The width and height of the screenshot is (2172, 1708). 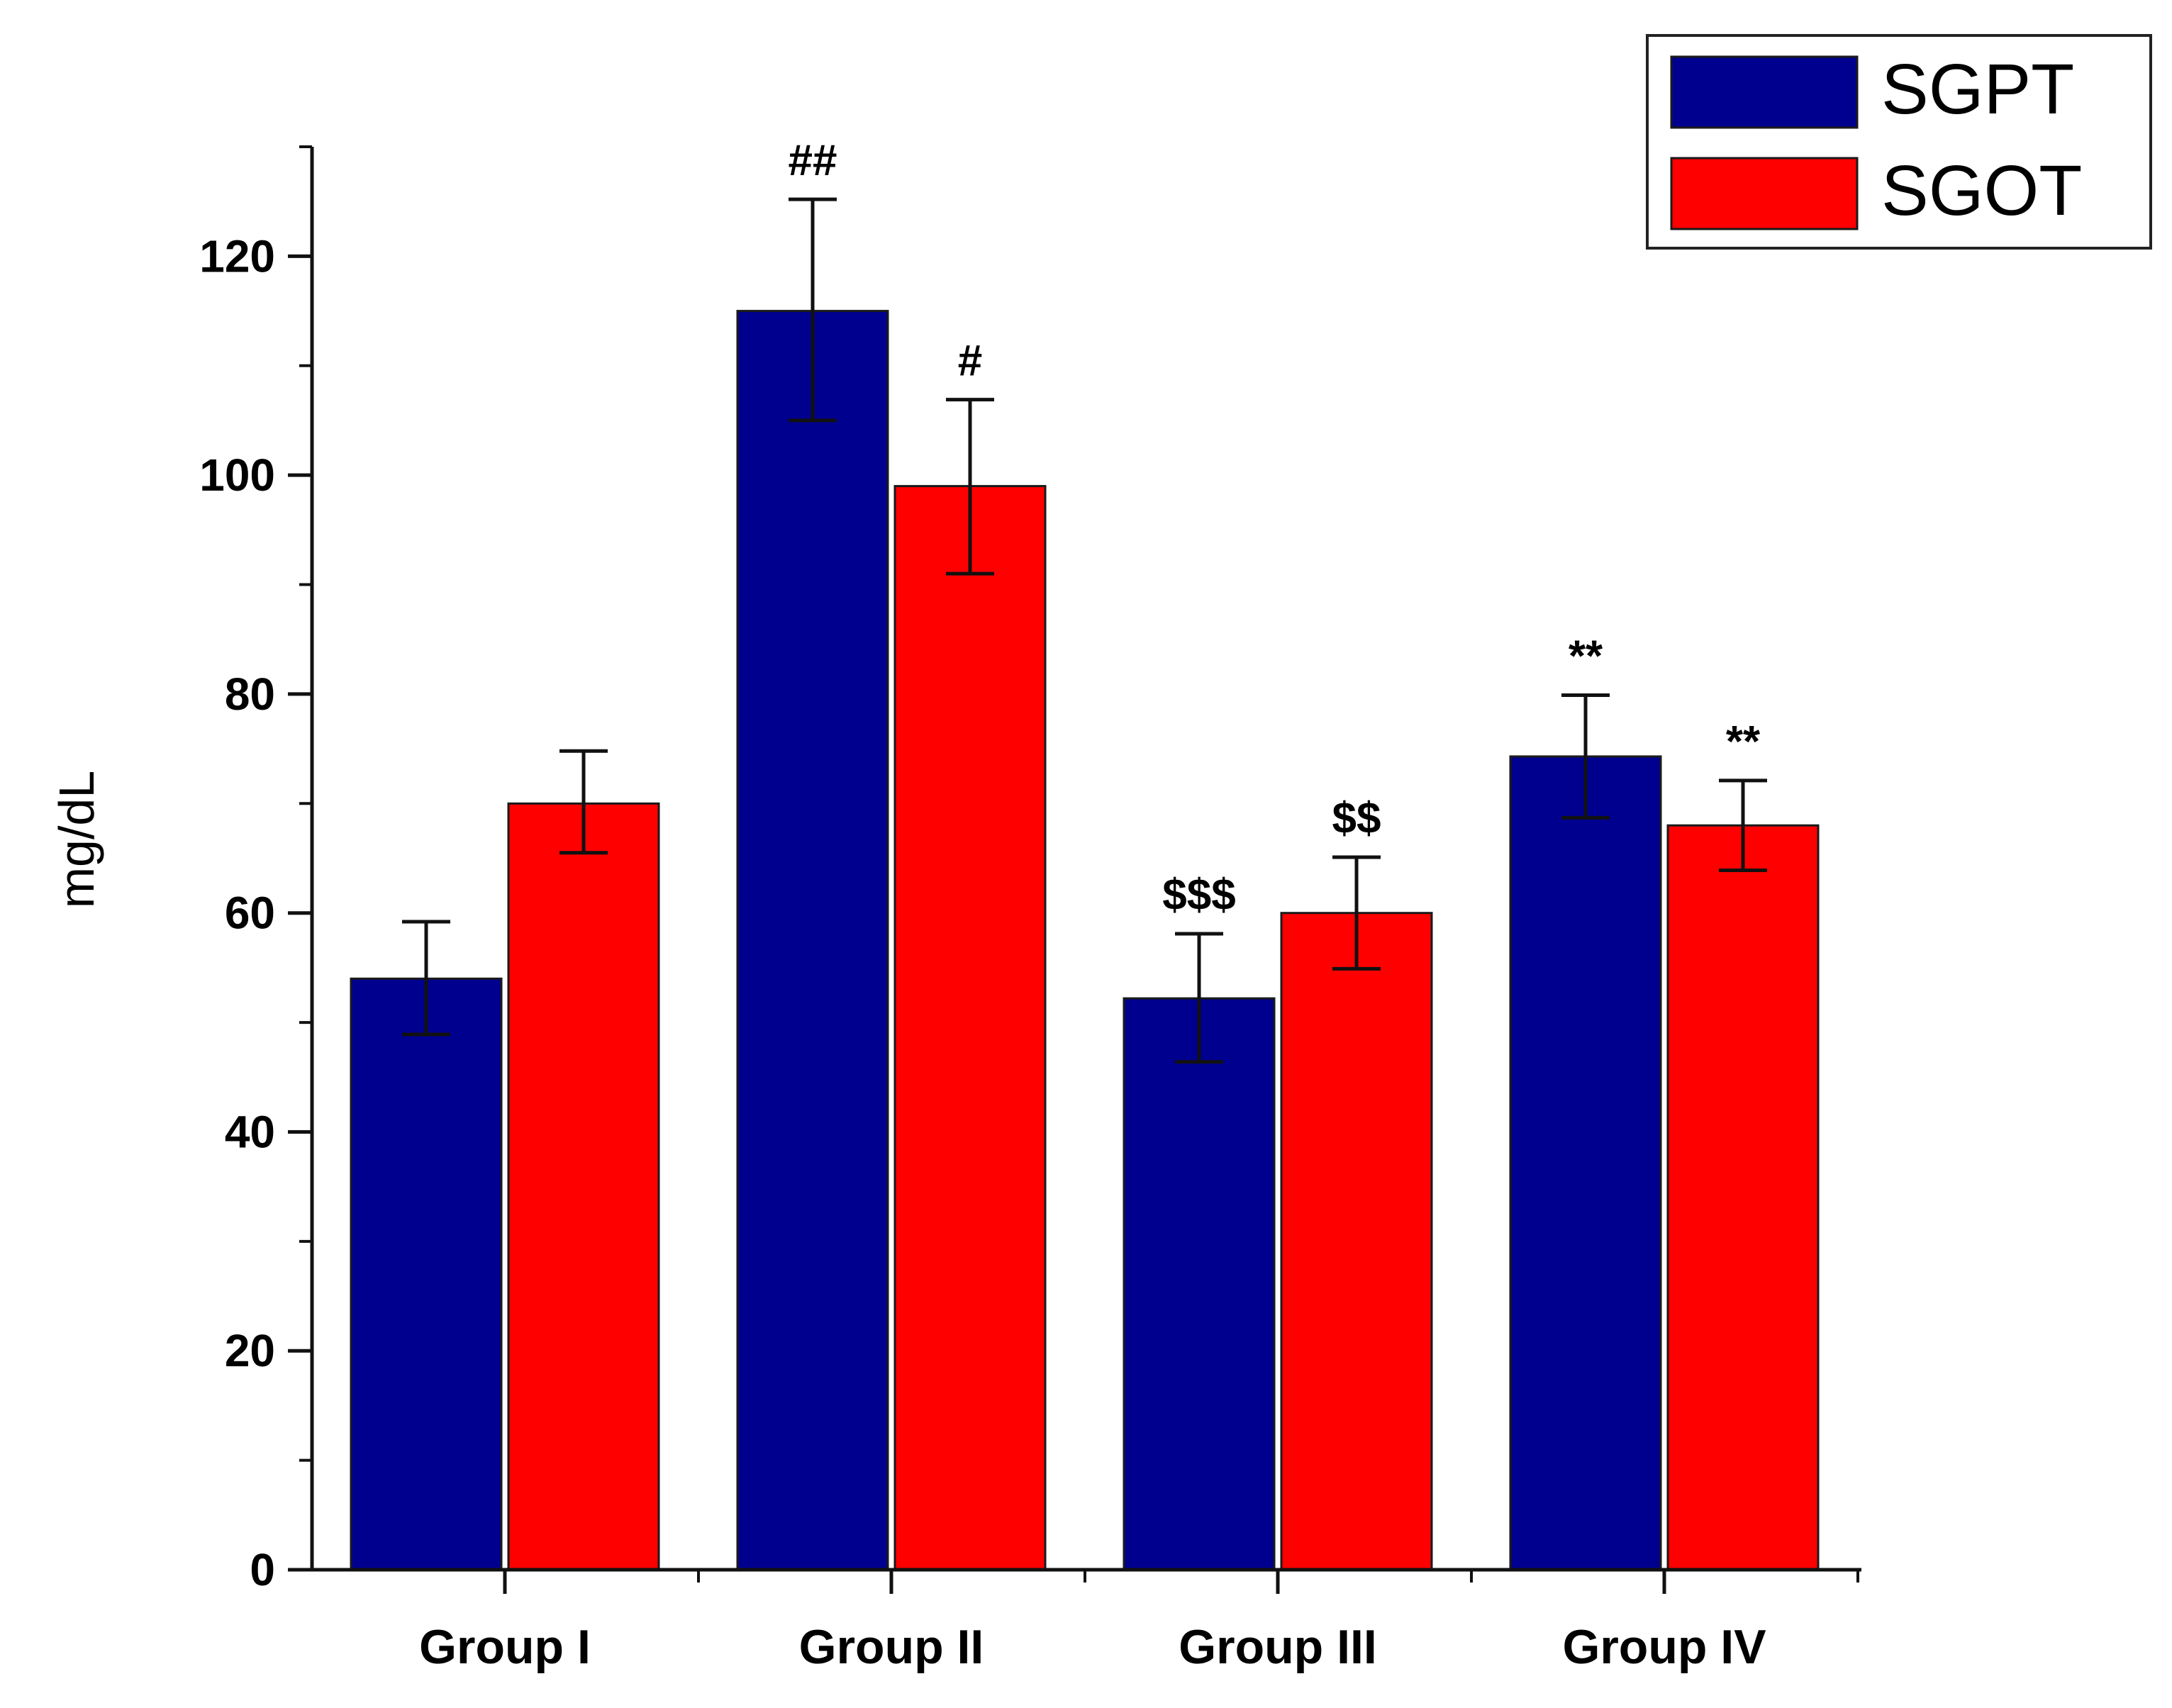 I want to click on annotation-sgpt-3: $$$, so click(x=1198, y=895).